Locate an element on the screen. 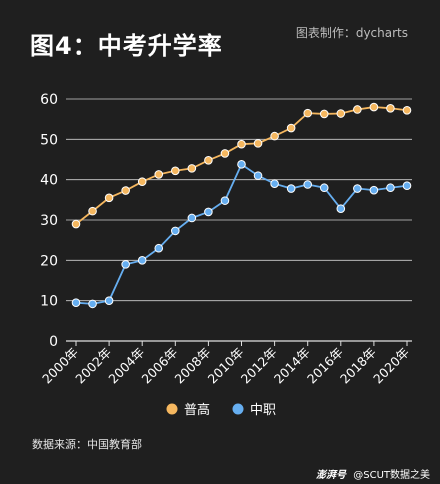  x-tick-label: 2010年 is located at coordinates (226, 366).